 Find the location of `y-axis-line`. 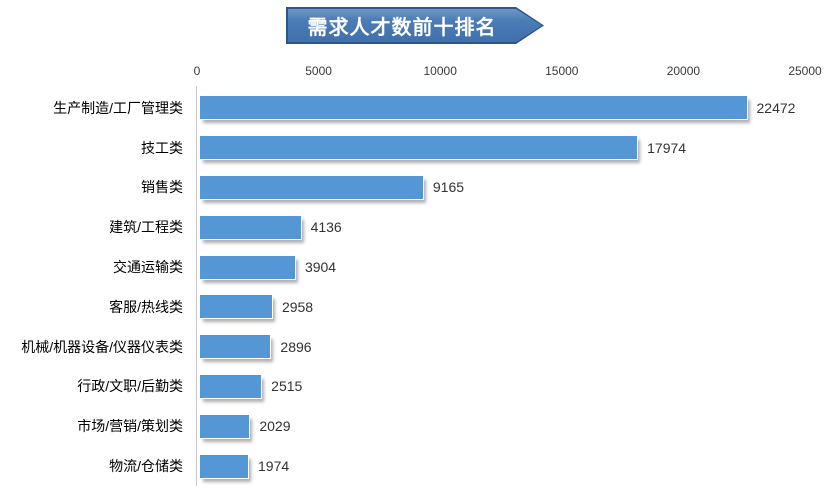

y-axis-line is located at coordinates (196, 286).